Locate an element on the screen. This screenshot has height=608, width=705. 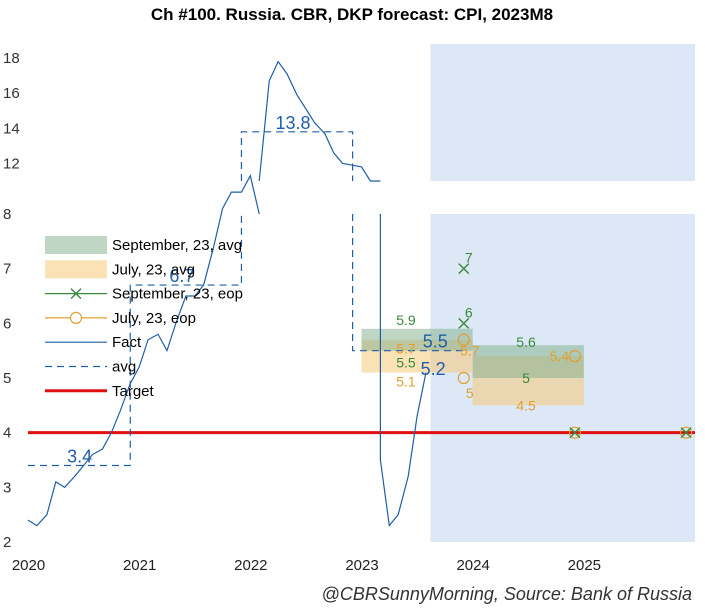
x-tick-label: 2025 is located at coordinates (584, 565).